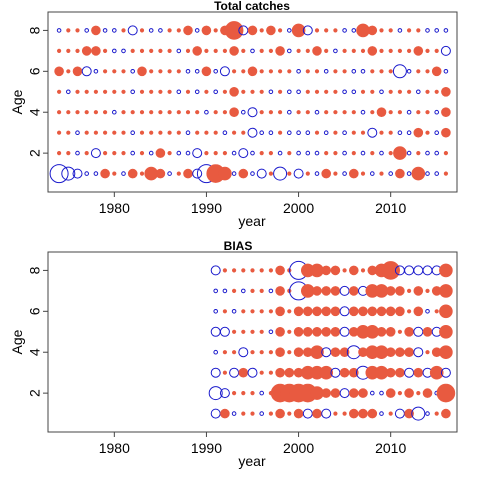 The height and width of the screenshot is (480, 480). Describe the element at coordinates (252, 221) in the screenshot. I see `x-axis-label: year` at that location.